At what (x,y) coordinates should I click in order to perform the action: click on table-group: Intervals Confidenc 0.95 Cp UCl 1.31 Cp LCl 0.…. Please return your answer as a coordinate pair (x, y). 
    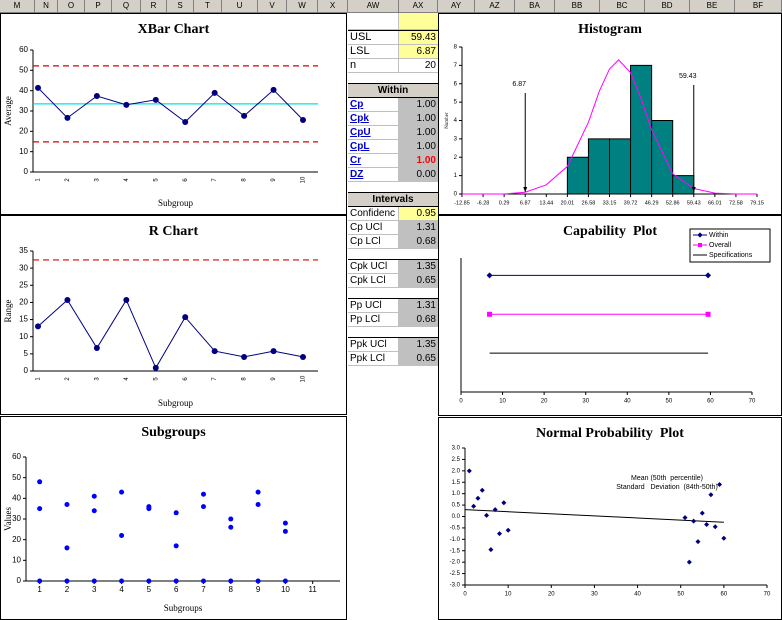
    Looking at the image, I should click on (393, 220).